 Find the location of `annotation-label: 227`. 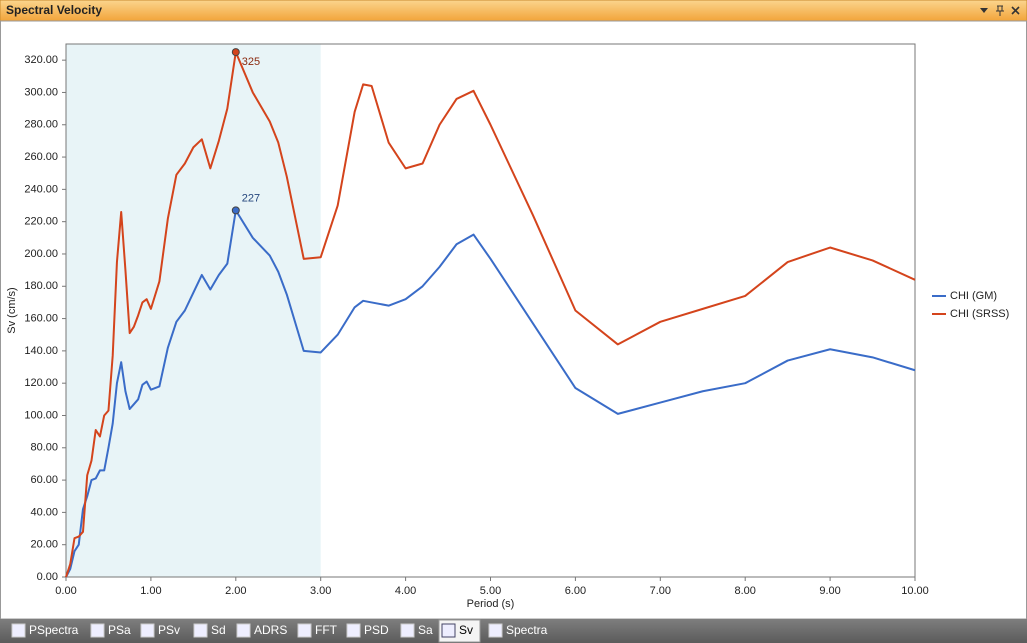

annotation-label: 227 is located at coordinates (251, 198).